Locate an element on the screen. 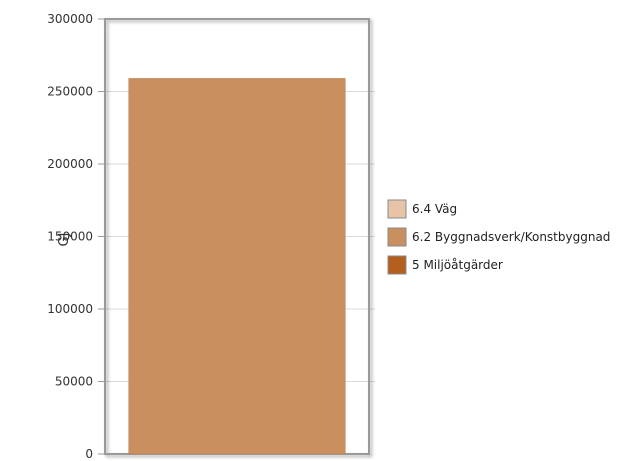 The width and height of the screenshot is (634, 461). y-tick-label: 50000 is located at coordinates (74, 382).